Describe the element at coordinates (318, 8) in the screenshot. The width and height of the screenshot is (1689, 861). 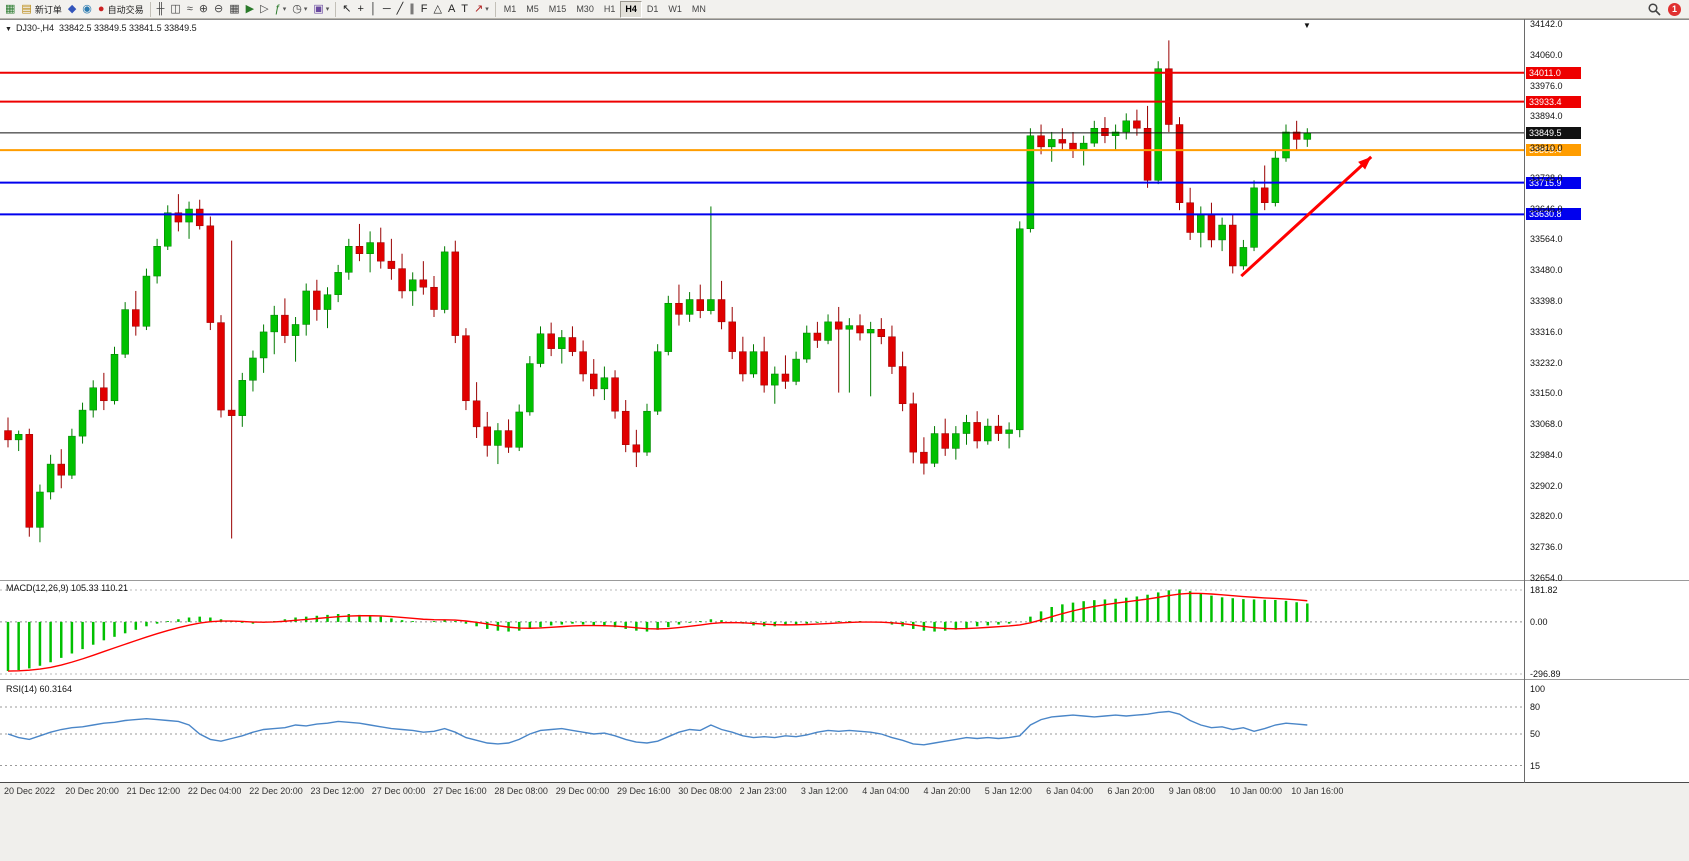
I see `templates-icon: ▣` at that location.